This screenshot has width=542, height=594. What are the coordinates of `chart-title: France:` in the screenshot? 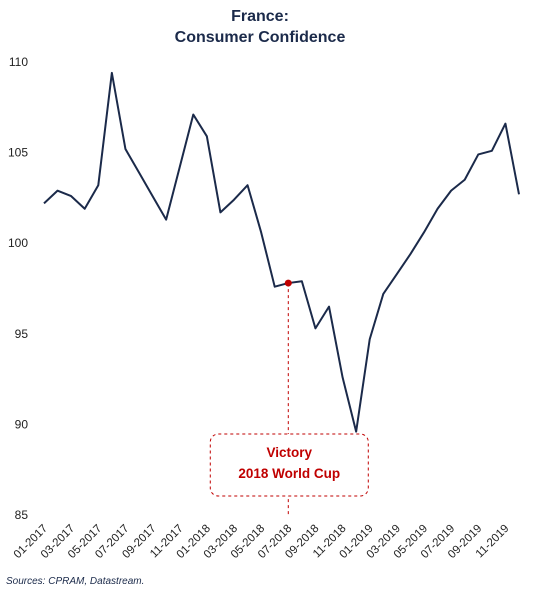 It's located at (260, 16).